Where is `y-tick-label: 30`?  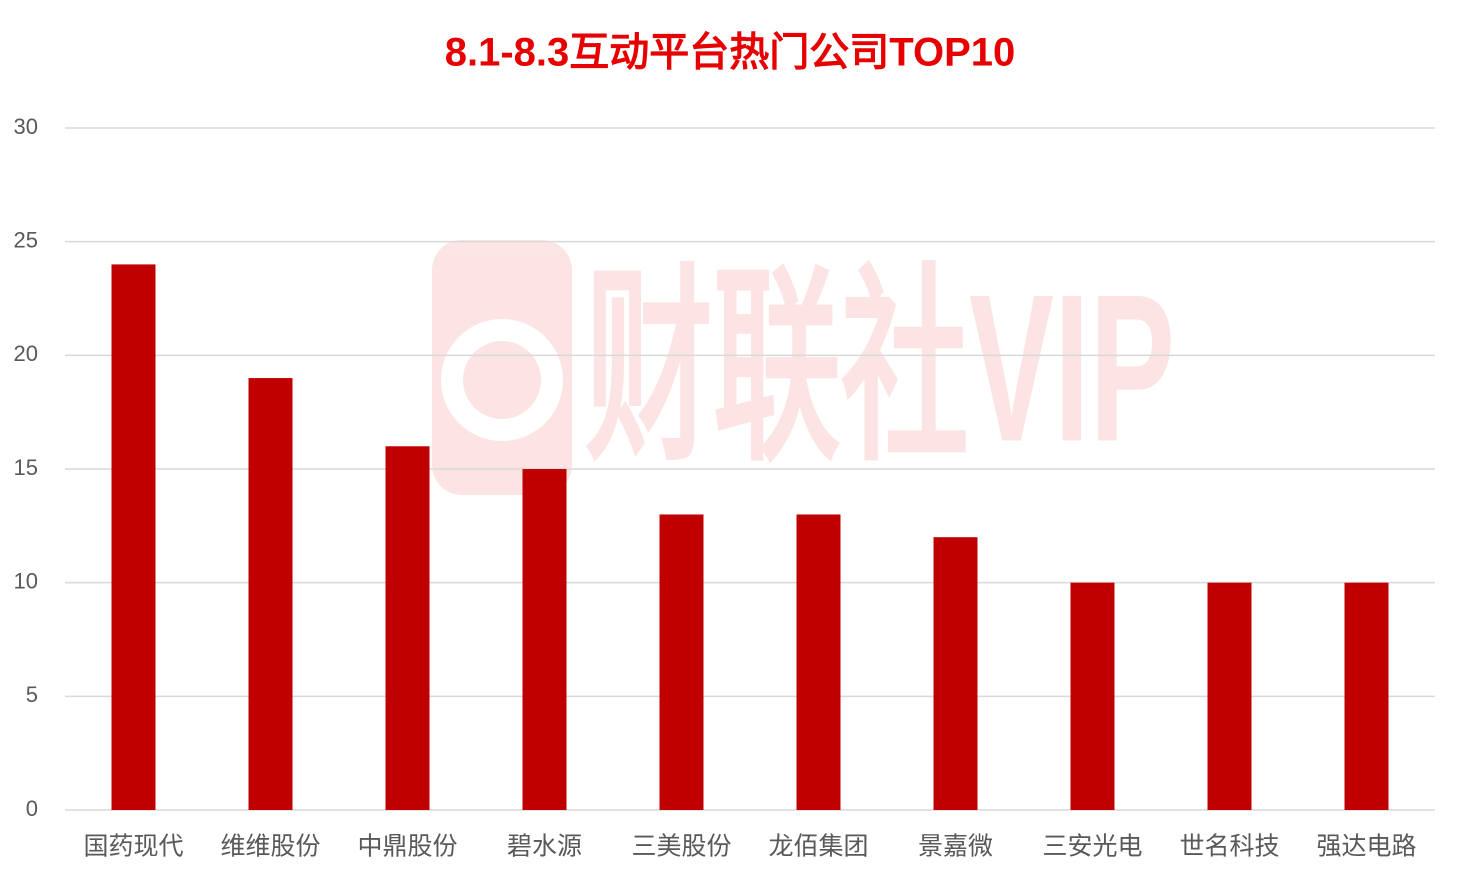
y-tick-label: 30 is located at coordinates (26, 126).